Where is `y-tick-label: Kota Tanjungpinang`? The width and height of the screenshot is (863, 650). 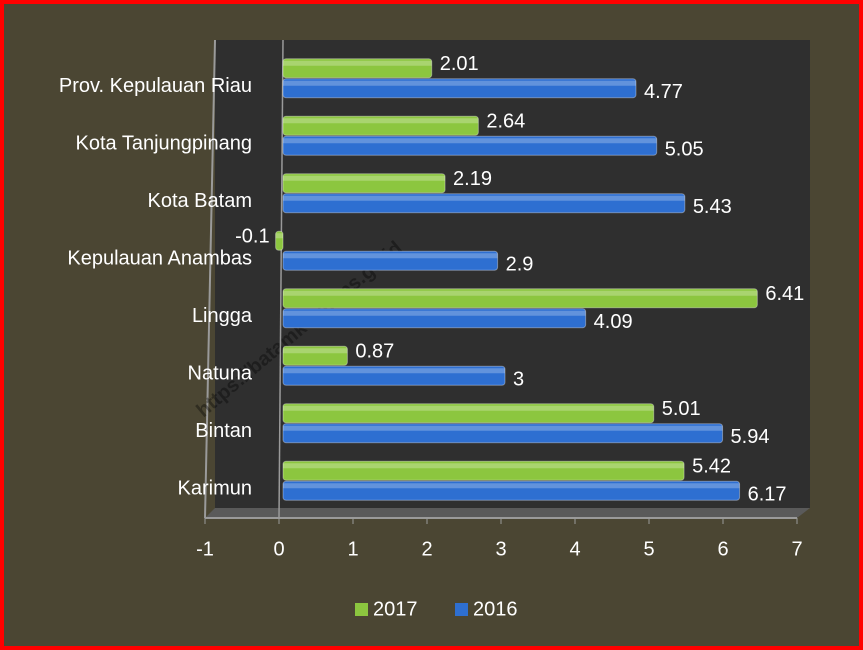 y-tick-label: Kota Tanjungpinang is located at coordinates (164, 144).